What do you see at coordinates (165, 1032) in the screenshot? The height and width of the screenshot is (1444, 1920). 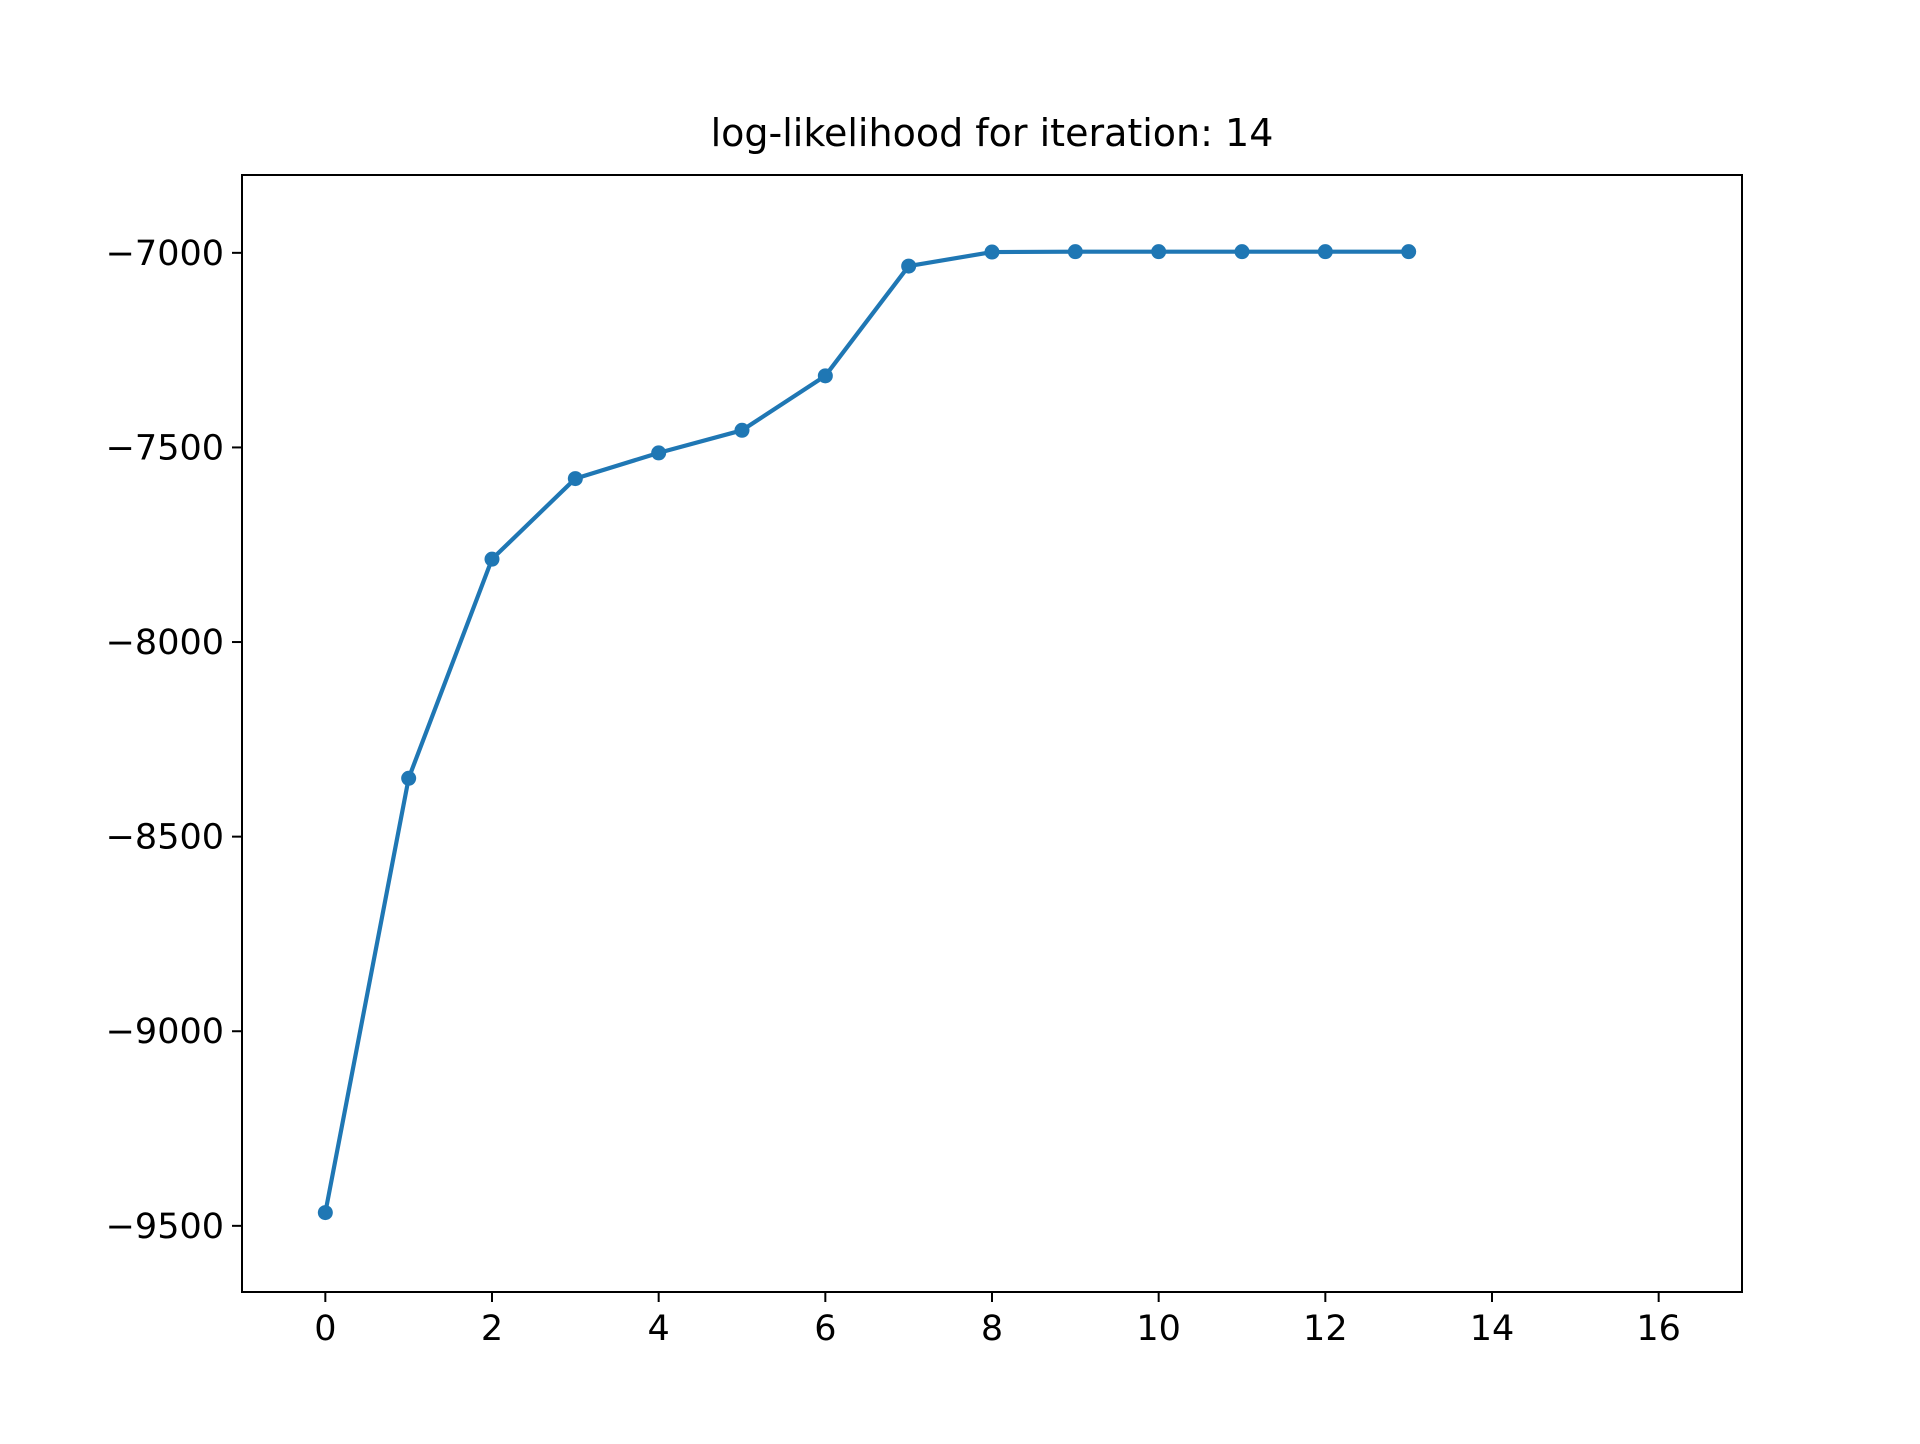 I see `y-tick-label: −9000` at bounding box center [165, 1032].